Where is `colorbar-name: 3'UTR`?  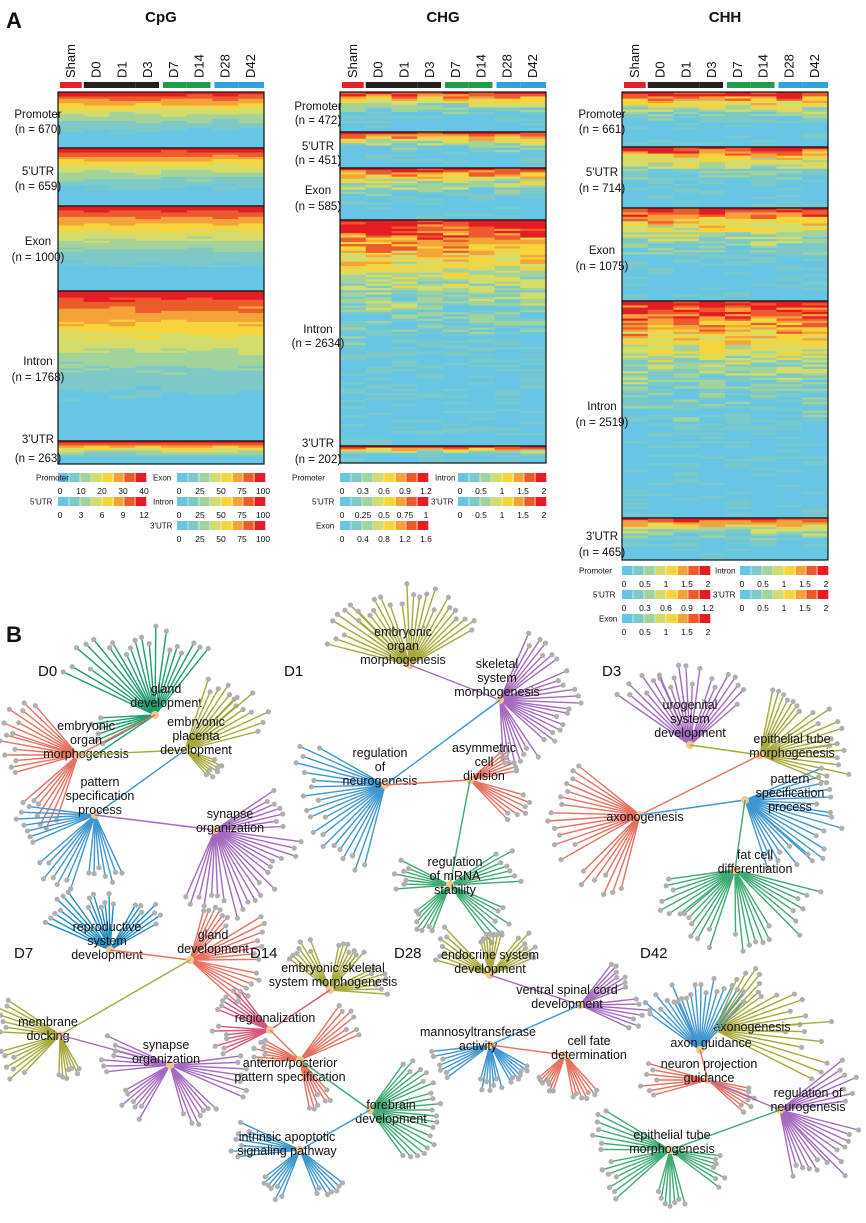 colorbar-name: 3'UTR is located at coordinates (161, 526).